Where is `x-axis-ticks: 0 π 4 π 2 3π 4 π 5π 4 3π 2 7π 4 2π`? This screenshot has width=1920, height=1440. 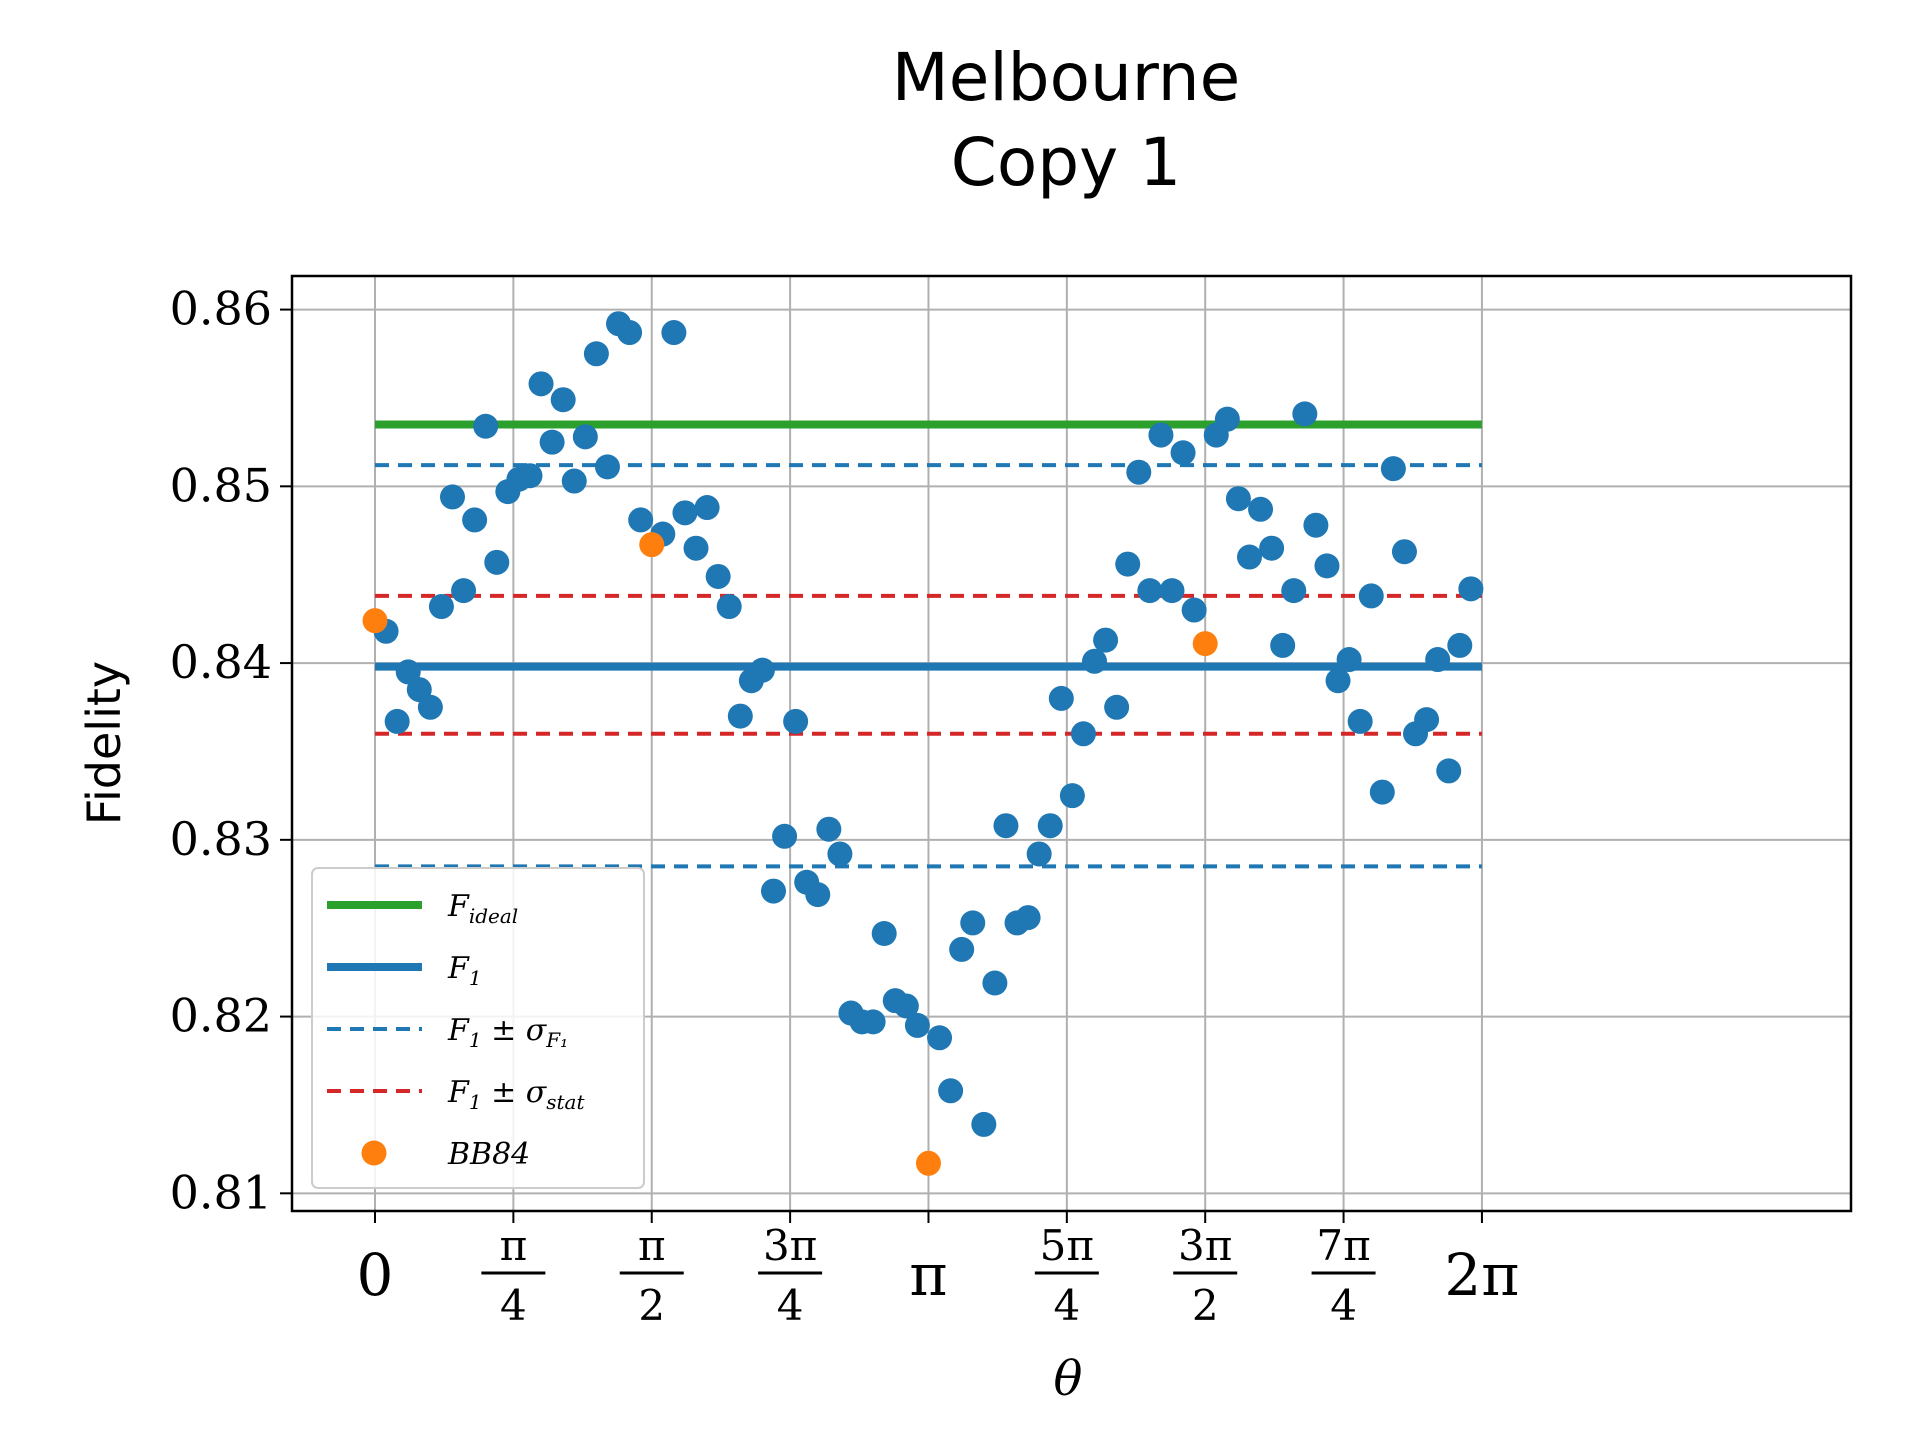
x-axis-ticks: 0 π 4 π 2 3π 4 π 5π 4 3π 2 7π 4 2π is located at coordinates (938, 1270).